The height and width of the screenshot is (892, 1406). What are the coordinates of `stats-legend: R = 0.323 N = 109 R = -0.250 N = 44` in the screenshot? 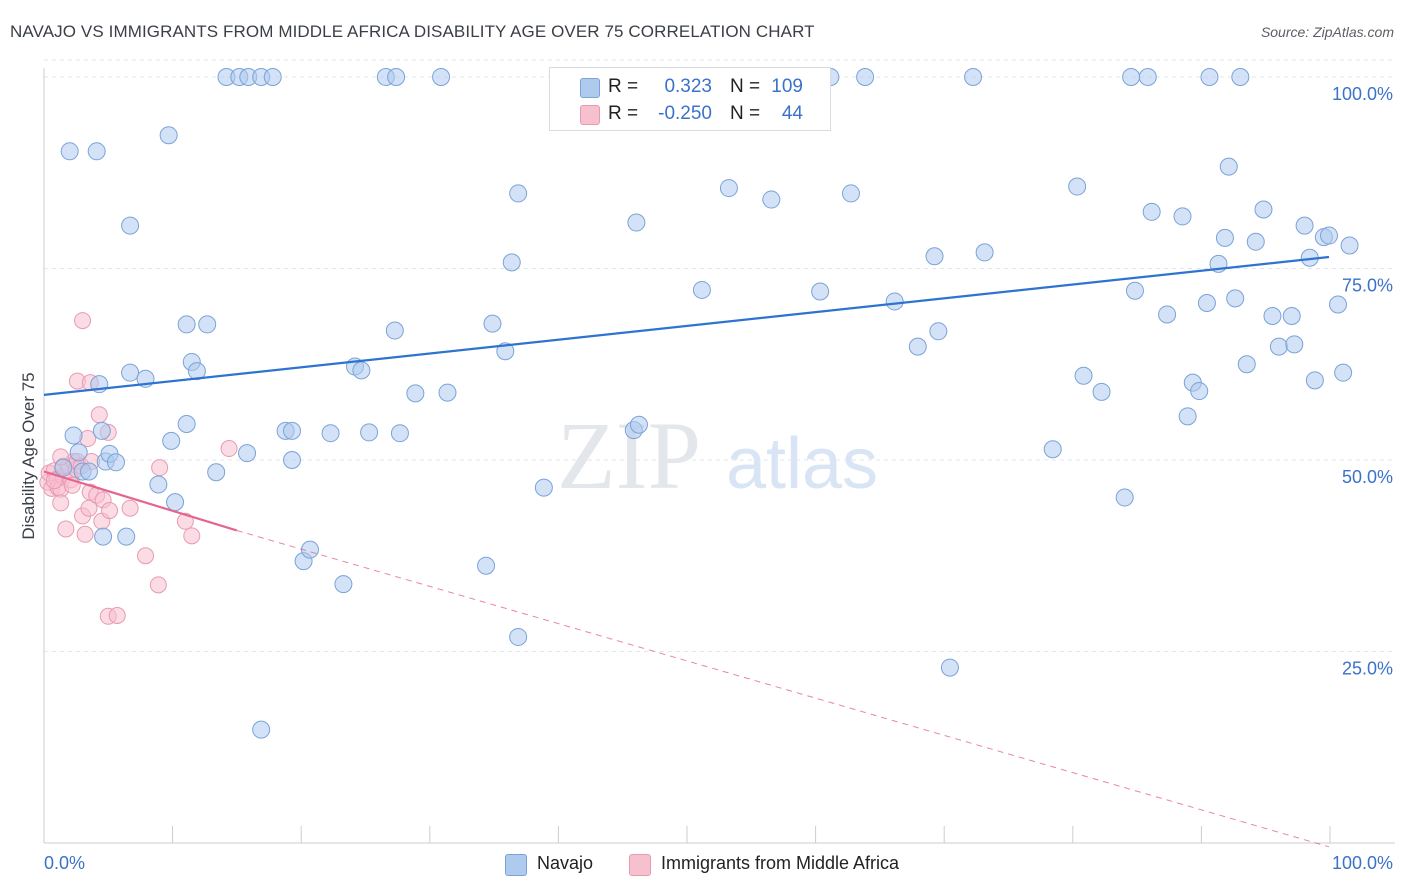 It's located at (690, 99).